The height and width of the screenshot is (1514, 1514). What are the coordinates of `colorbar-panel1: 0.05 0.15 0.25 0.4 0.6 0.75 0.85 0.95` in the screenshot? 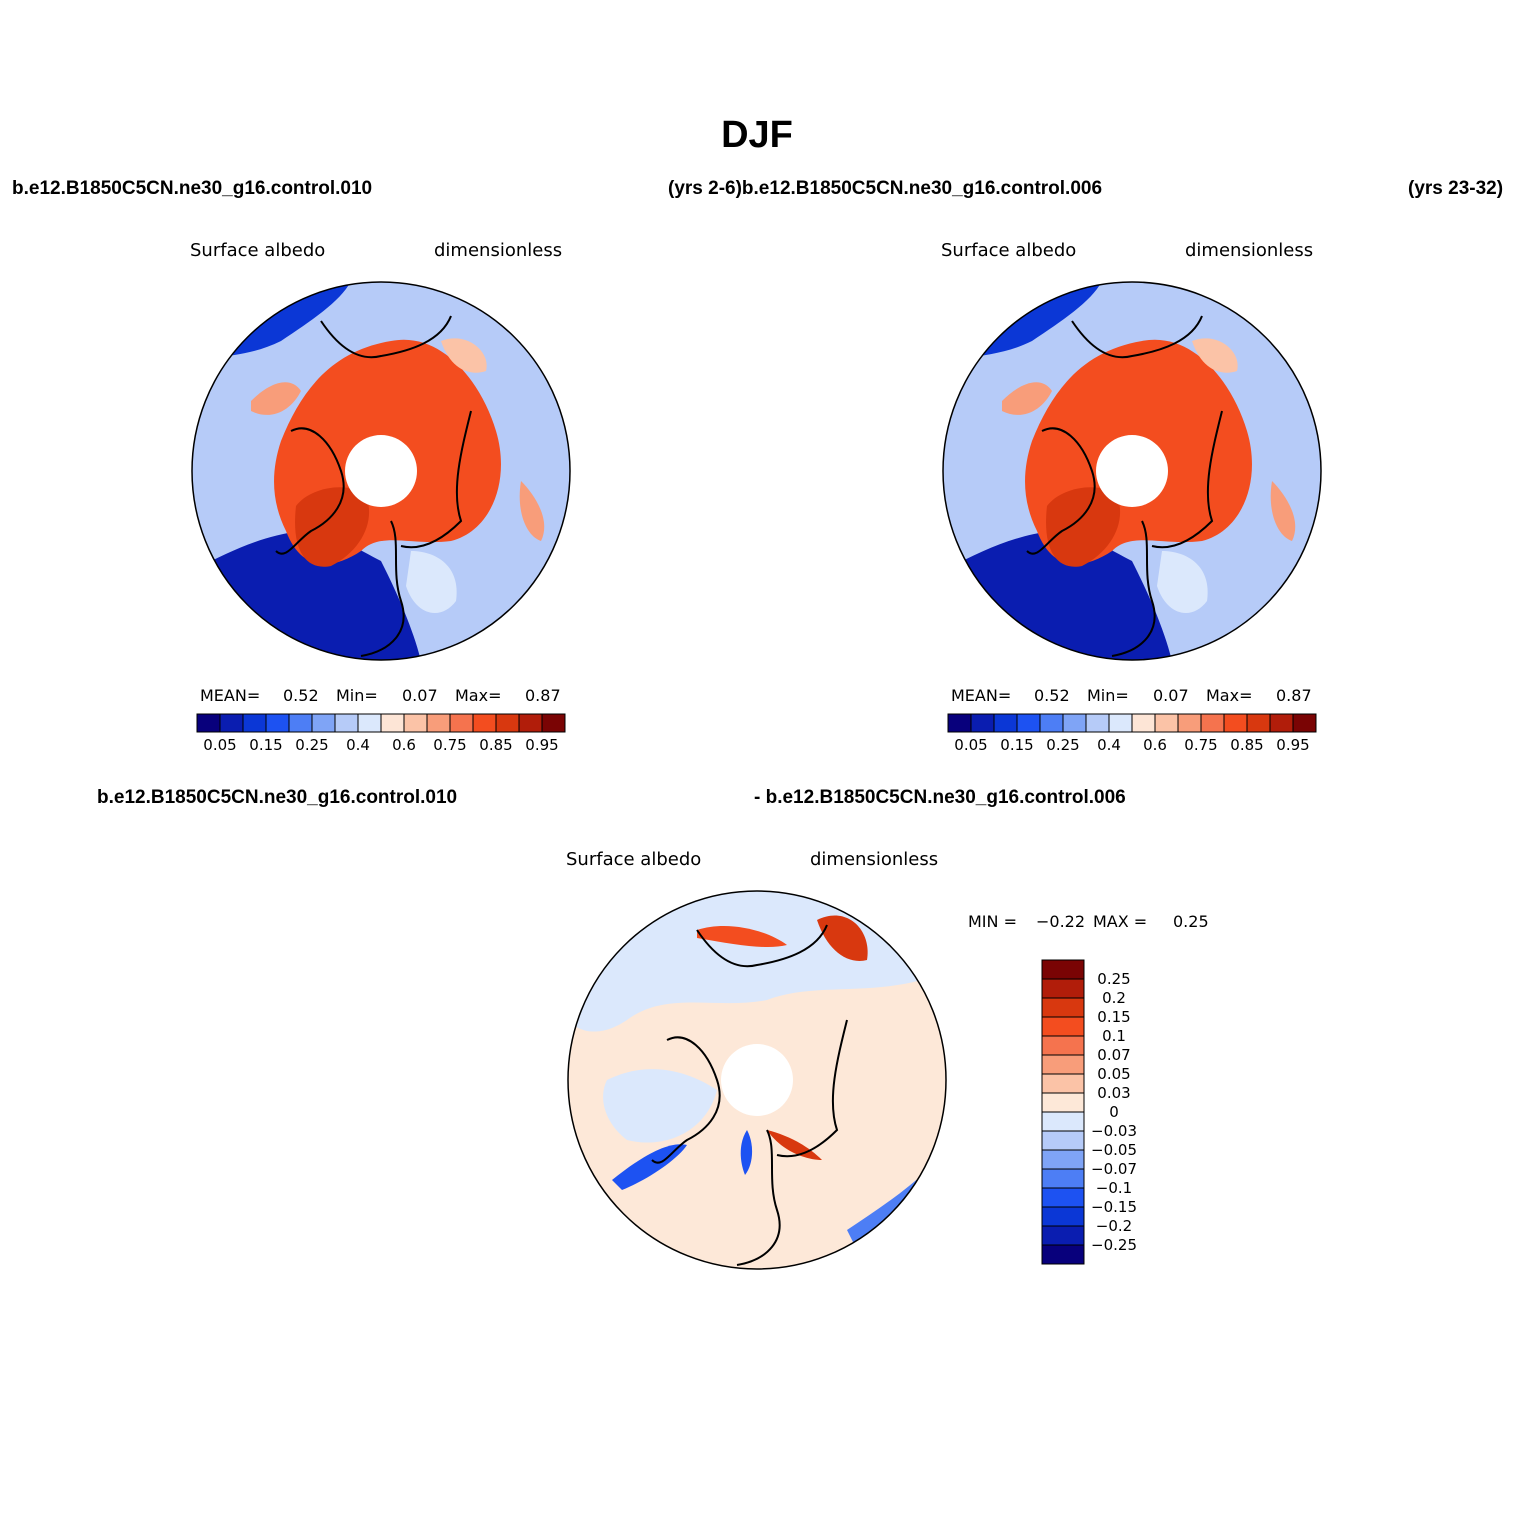 It's located at (381, 733).